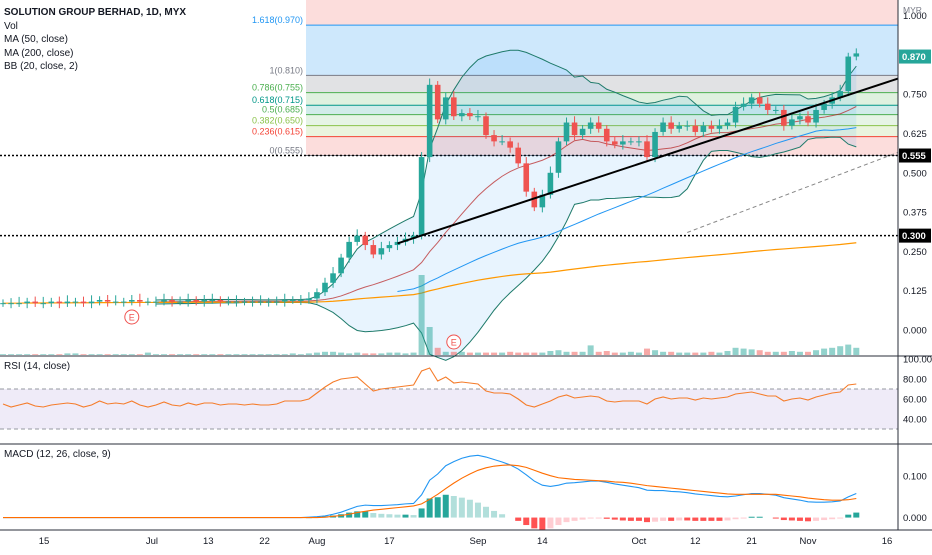  I want to click on fib-zone, so click(602, 120).